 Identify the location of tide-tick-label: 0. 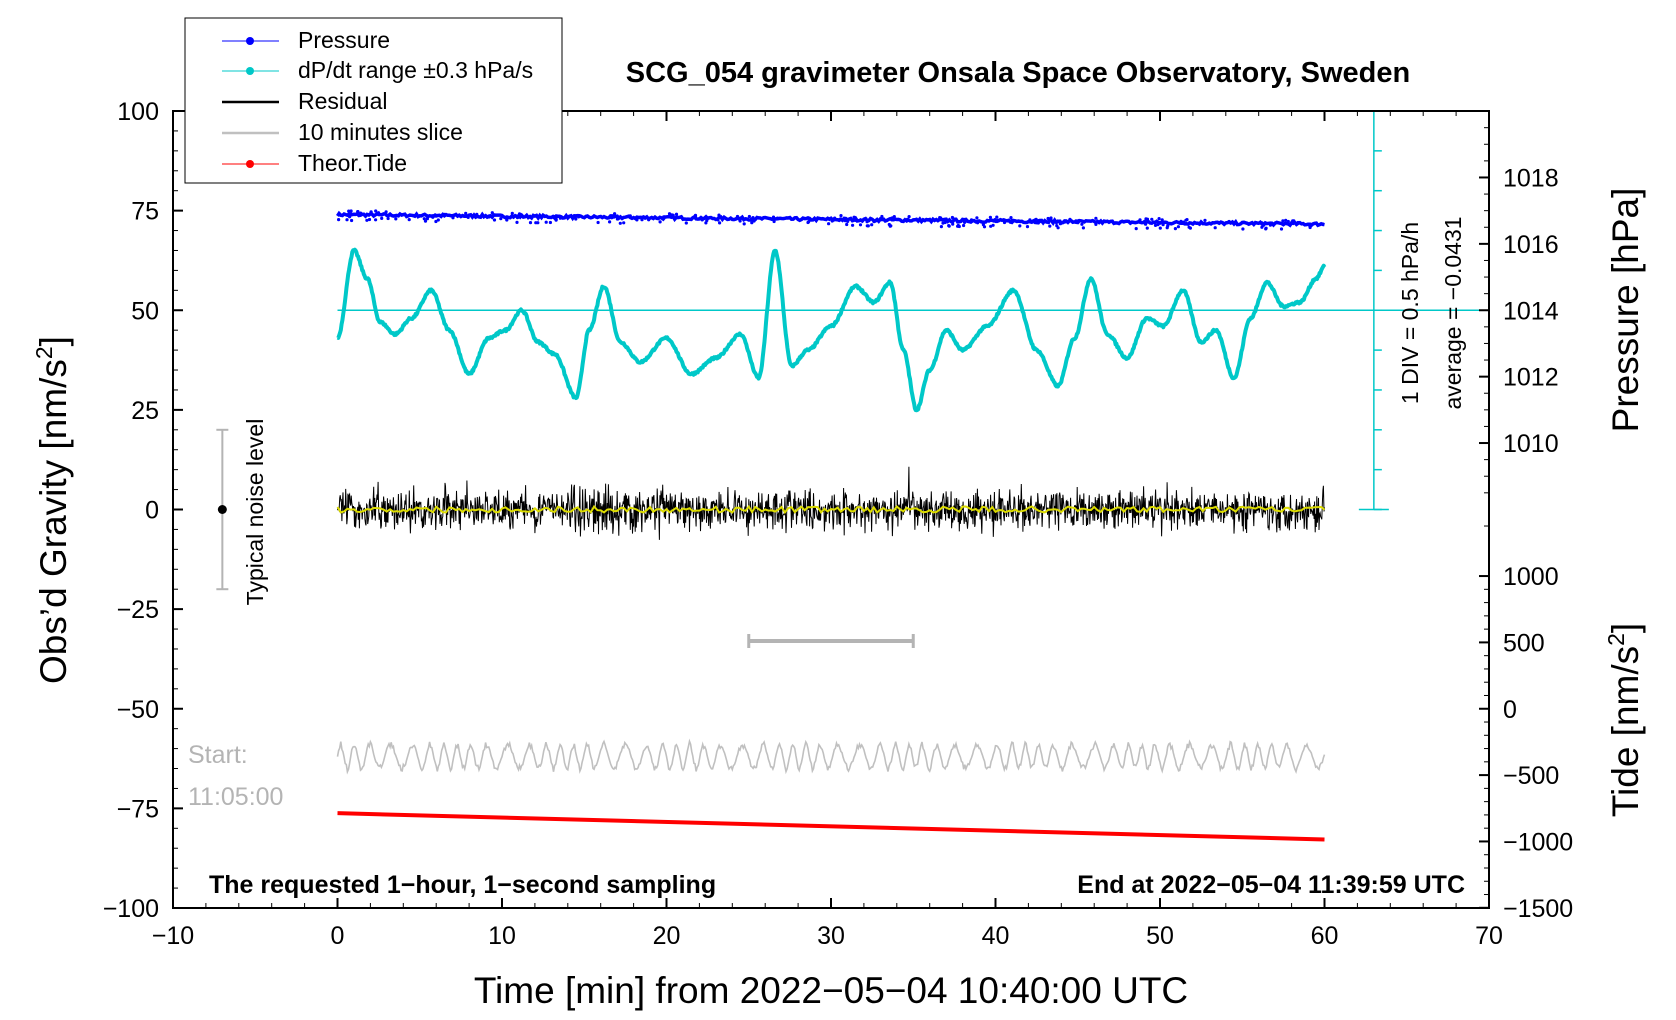
(1510, 710).